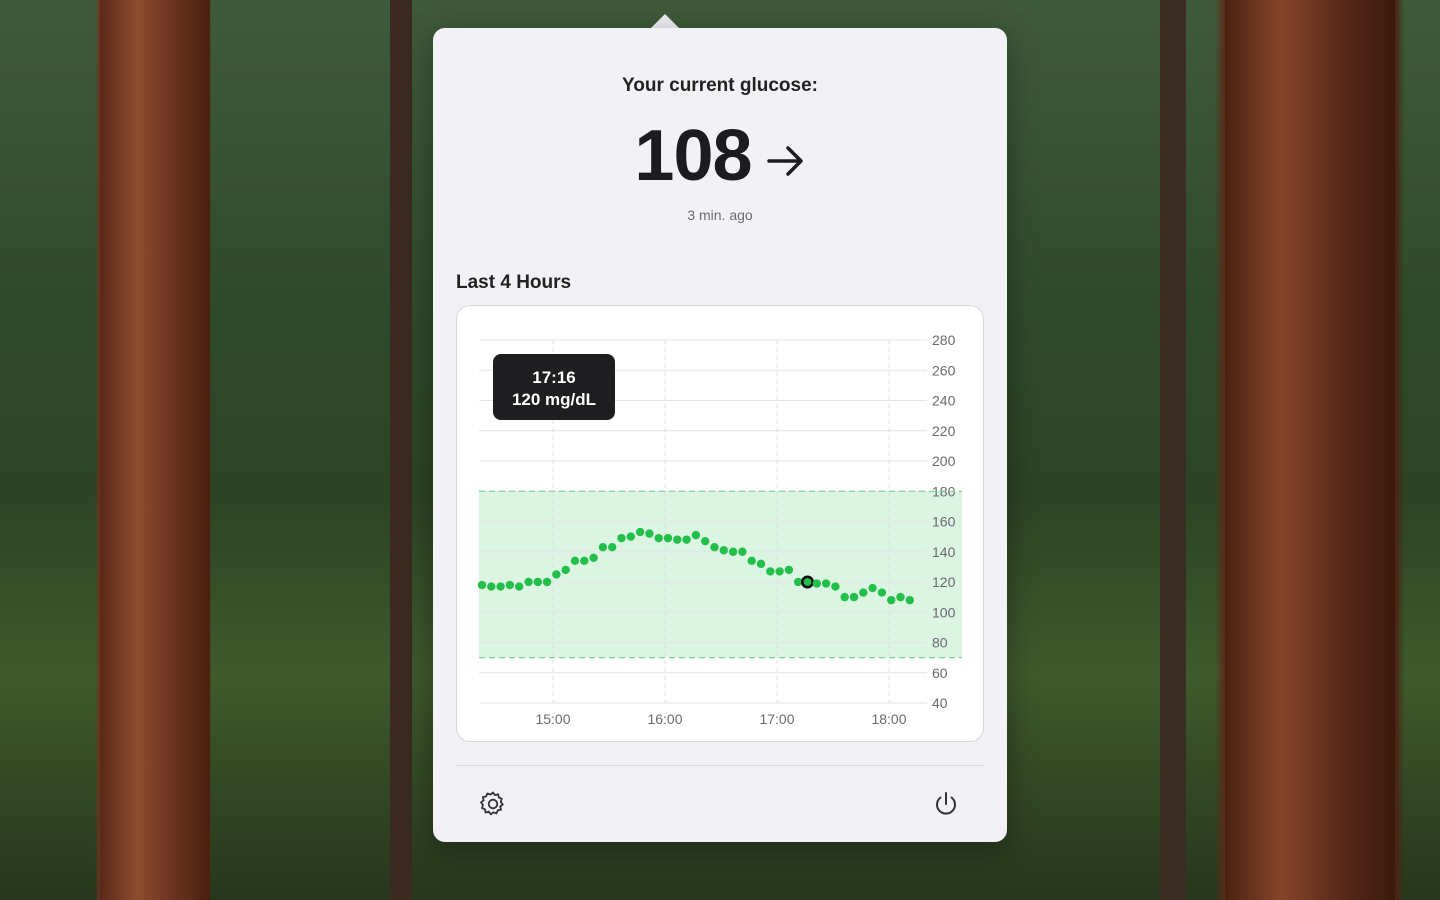  What do you see at coordinates (940, 703) in the screenshot?
I see `y-tick-label: 40` at bounding box center [940, 703].